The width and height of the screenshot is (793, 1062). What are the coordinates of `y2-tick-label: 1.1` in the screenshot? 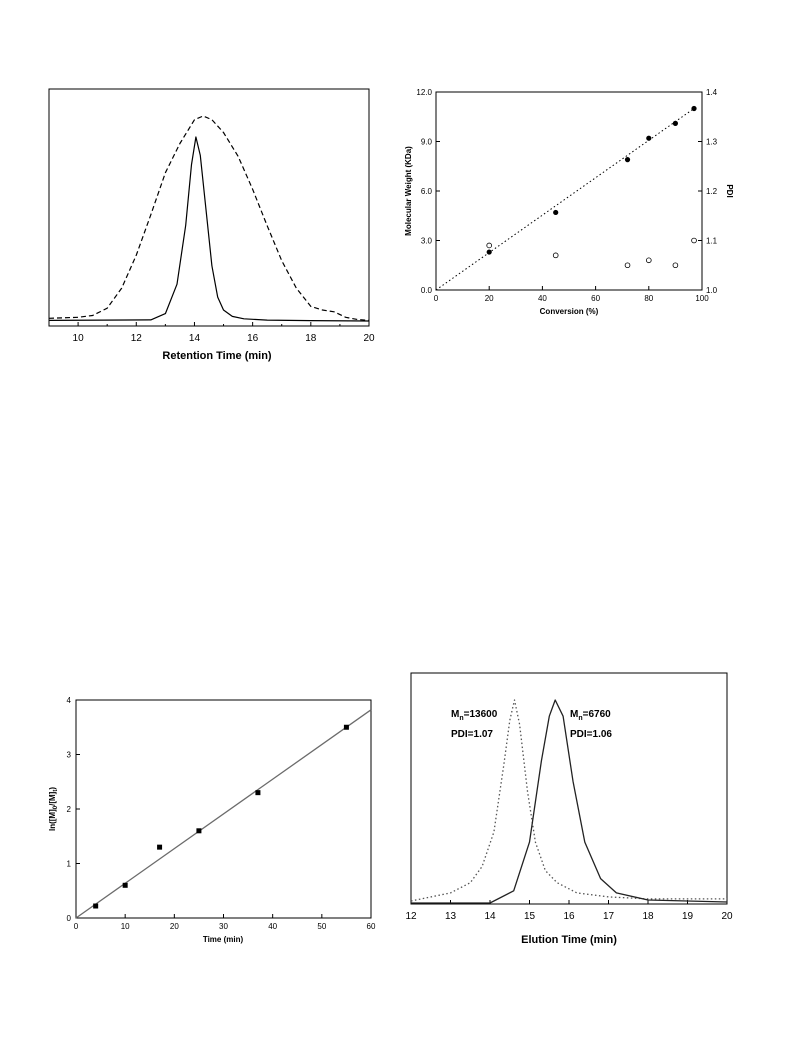 It's located at (712, 241).